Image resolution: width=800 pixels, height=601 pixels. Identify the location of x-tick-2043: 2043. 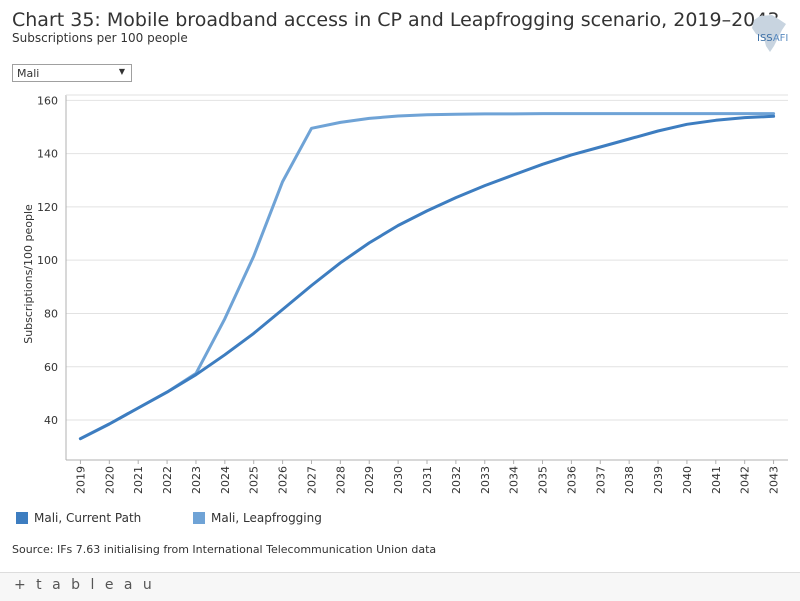
(774, 480).